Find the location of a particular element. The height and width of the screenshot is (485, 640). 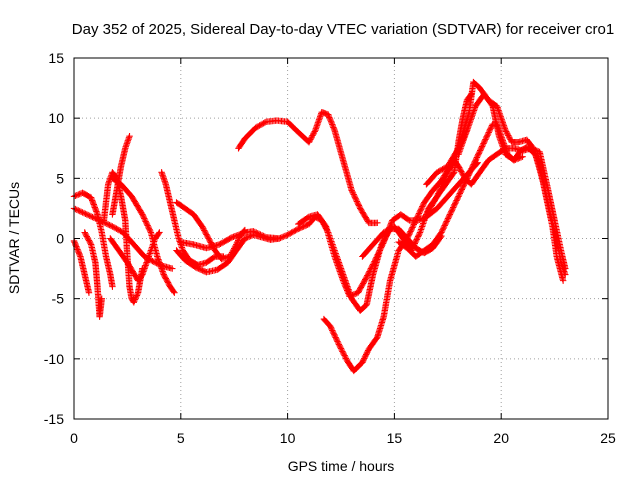

y-axis-label: SDTVAR / TECUs is located at coordinates (14, 238).